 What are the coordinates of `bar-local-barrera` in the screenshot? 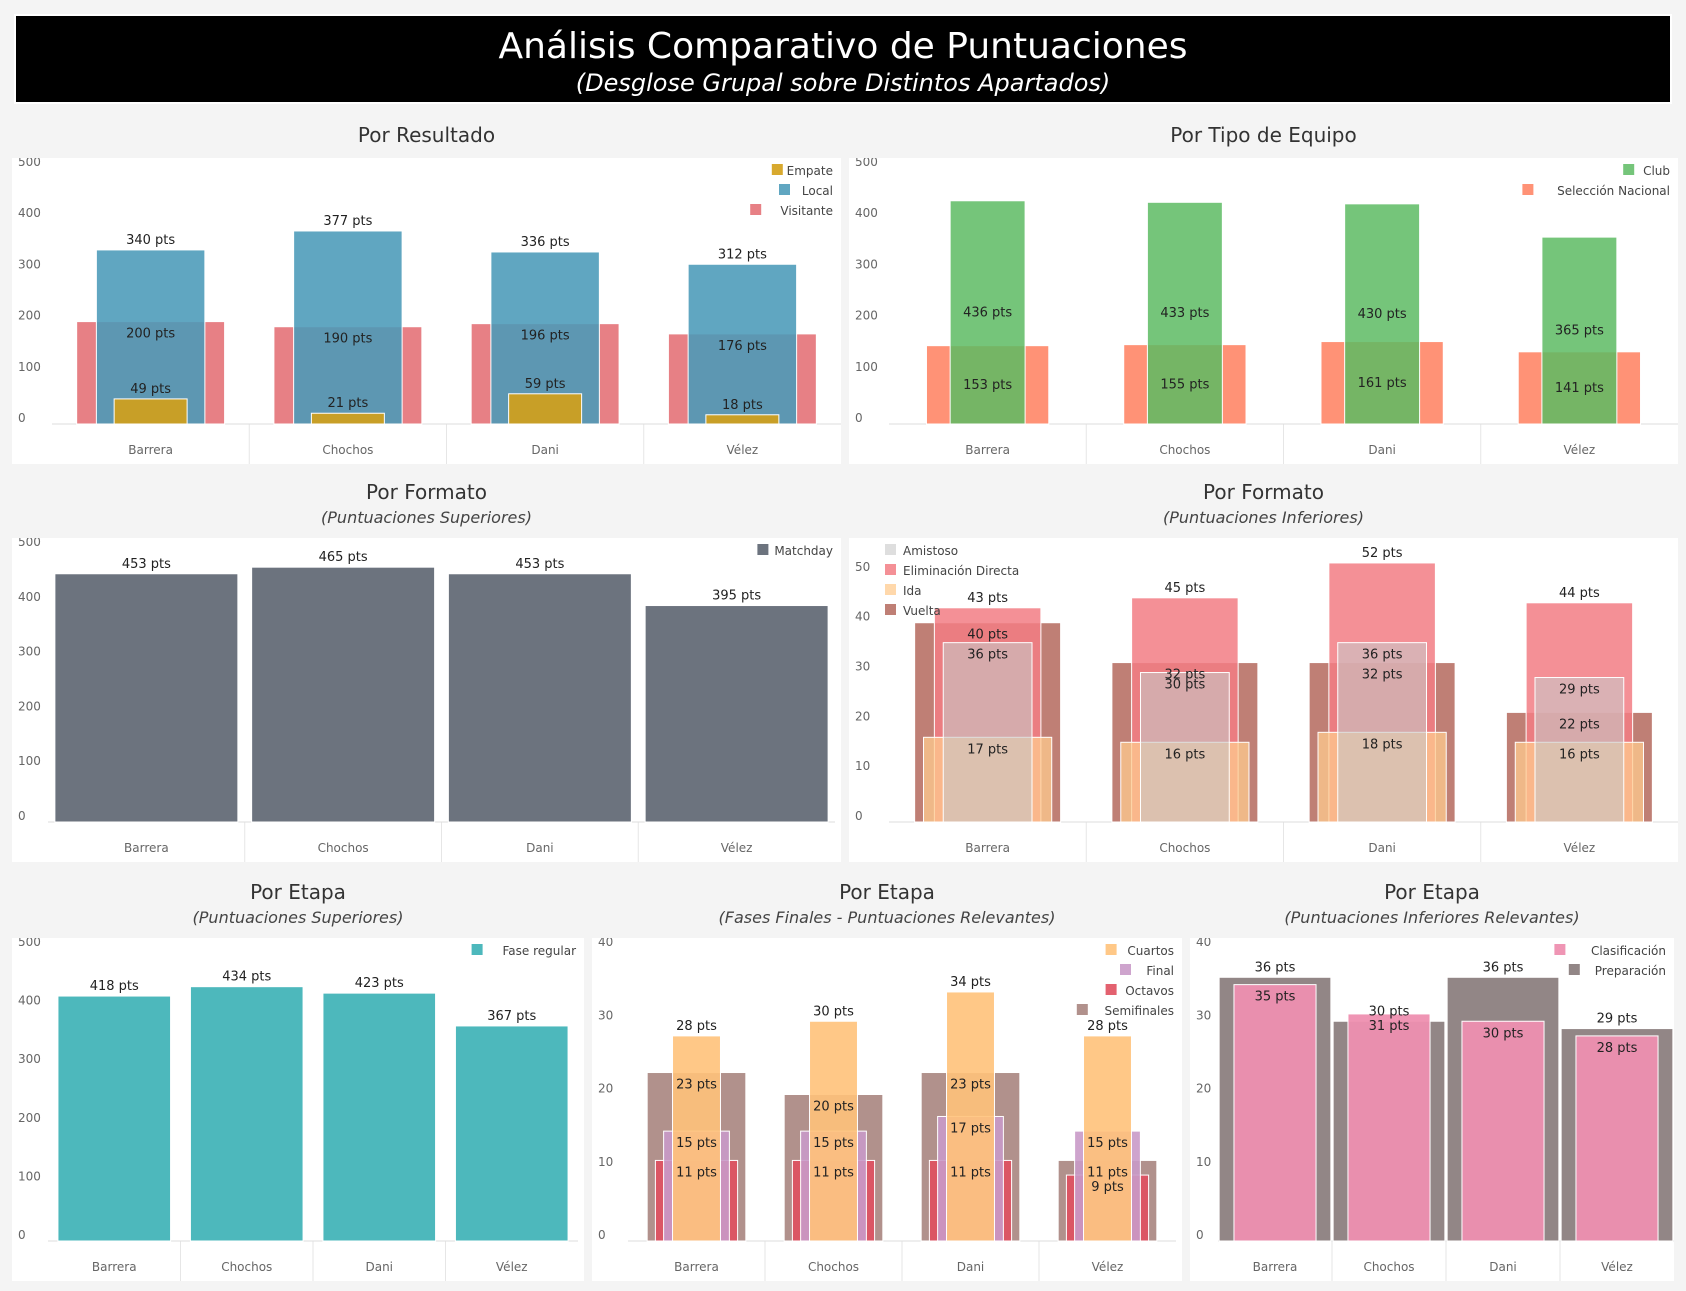 It's located at (150, 337).